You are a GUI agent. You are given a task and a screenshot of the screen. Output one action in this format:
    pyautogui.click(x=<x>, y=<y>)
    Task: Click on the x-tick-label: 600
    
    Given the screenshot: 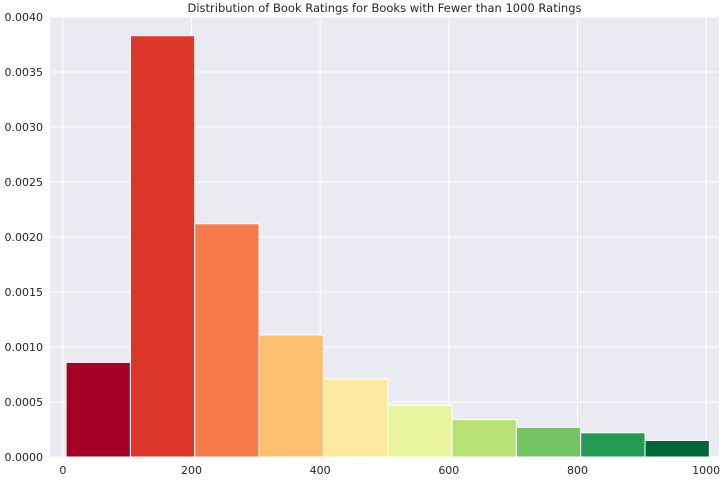 What is the action you would take?
    pyautogui.click(x=448, y=470)
    